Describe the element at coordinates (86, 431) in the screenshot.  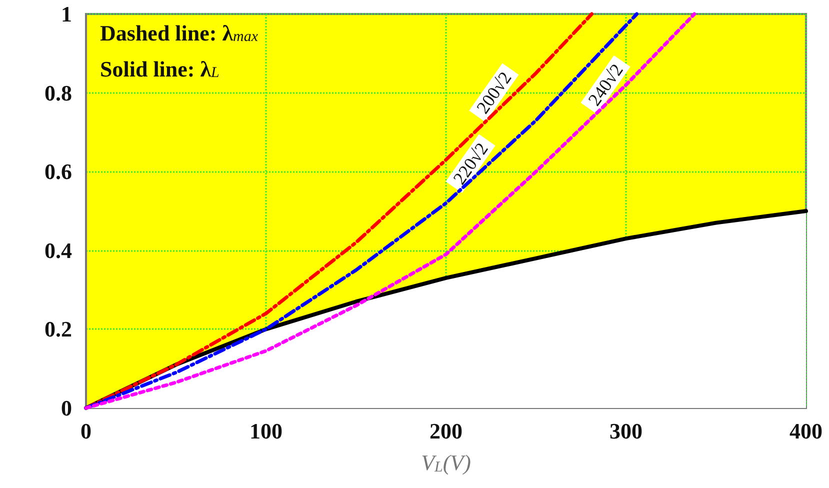
I see `x-tick-label: 0` at that location.